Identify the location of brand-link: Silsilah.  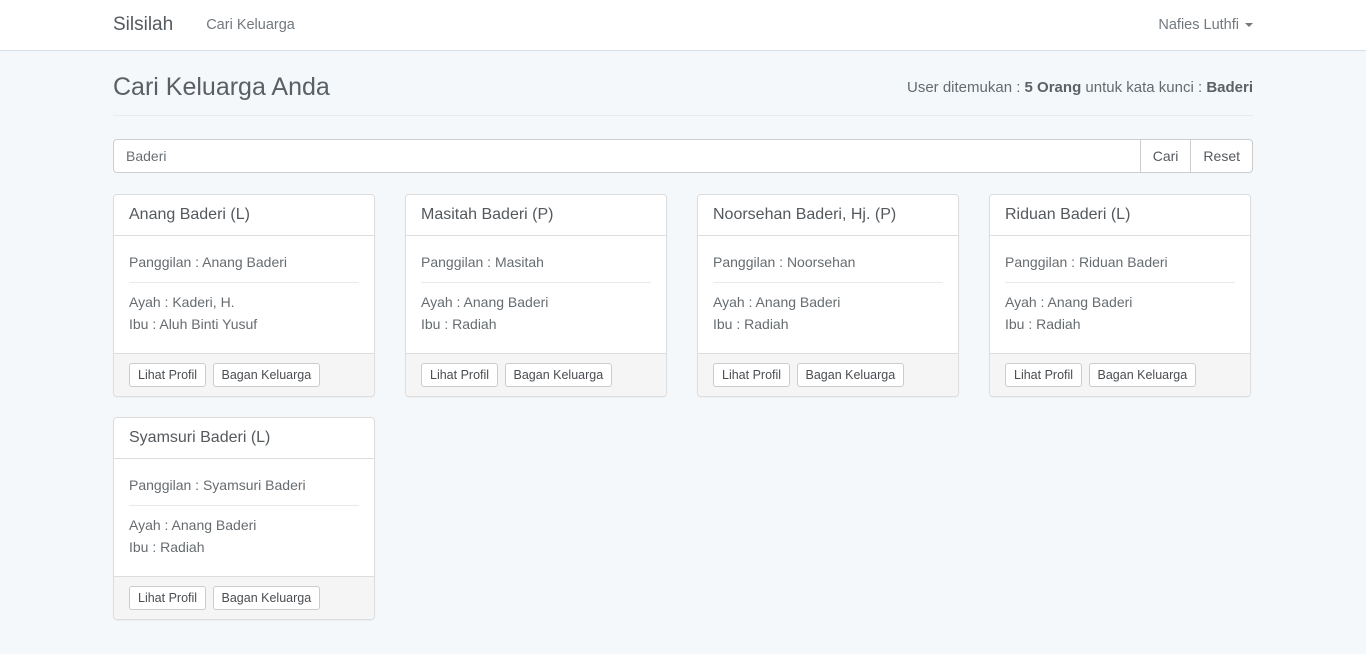
(143, 24).